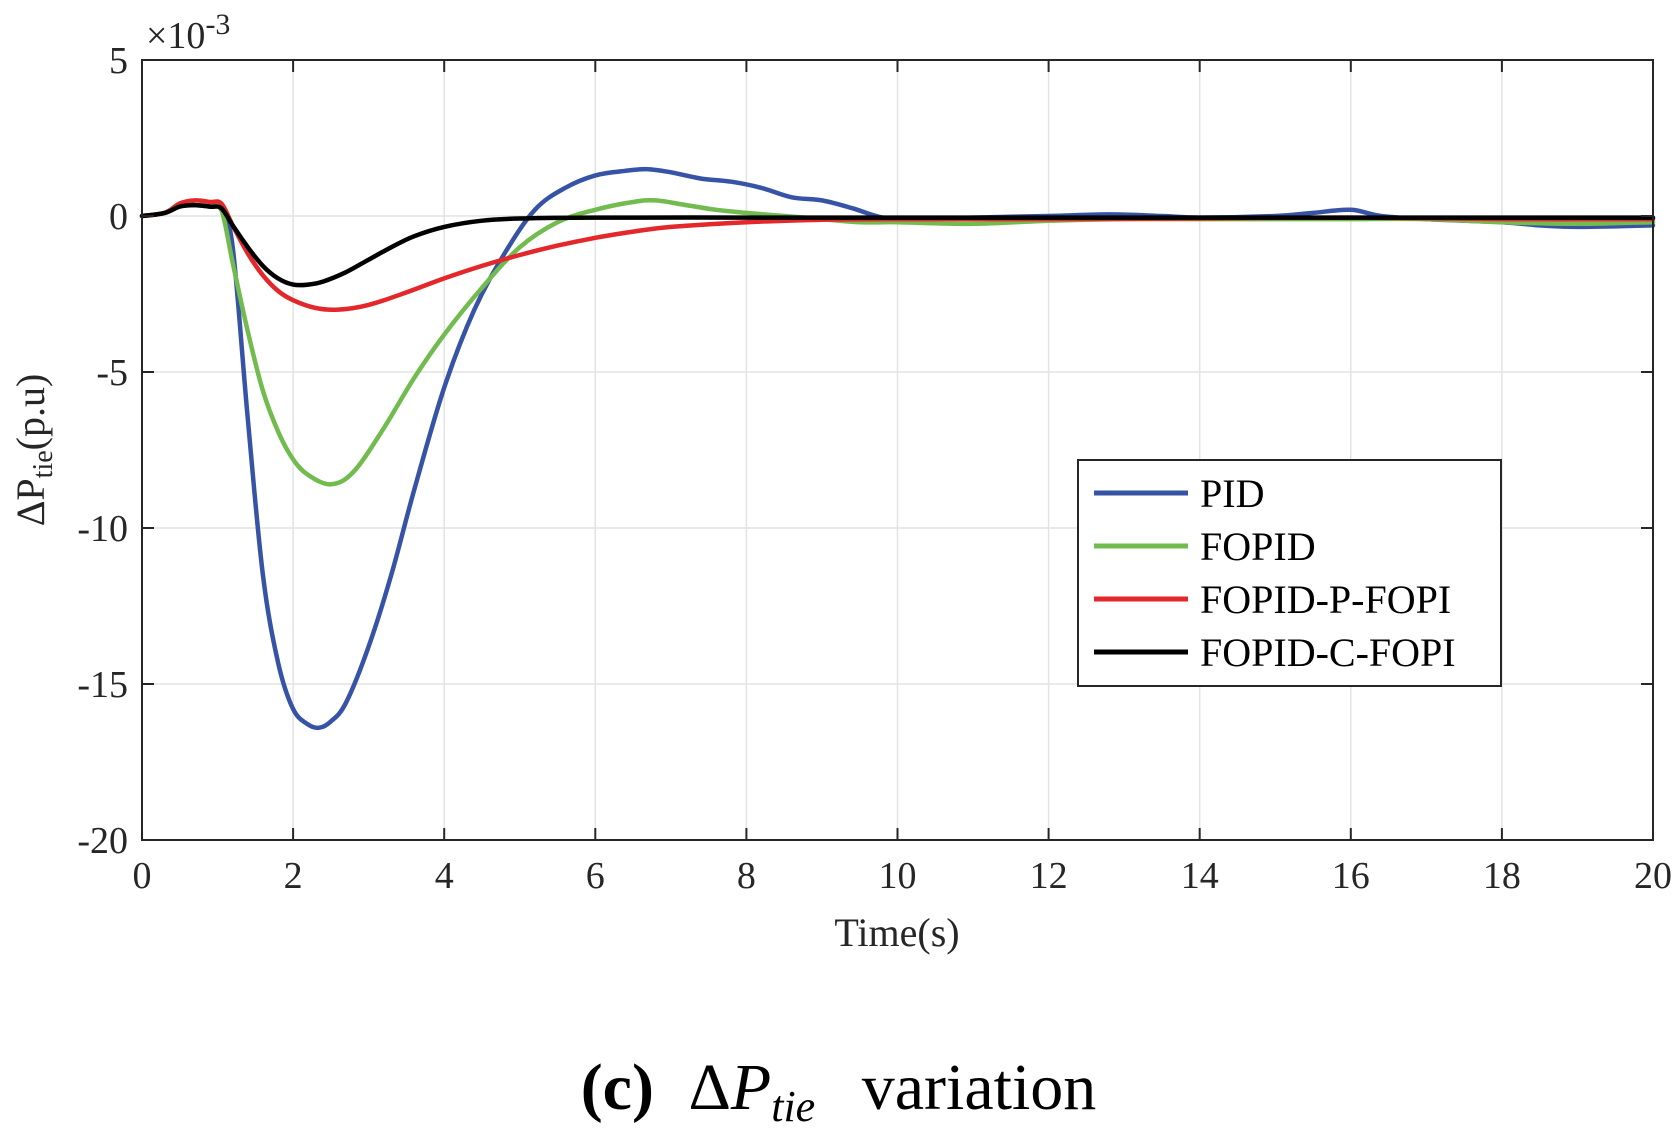  Describe the element at coordinates (175, 36) in the screenshot. I see `exponent-base: ×10` at that location.